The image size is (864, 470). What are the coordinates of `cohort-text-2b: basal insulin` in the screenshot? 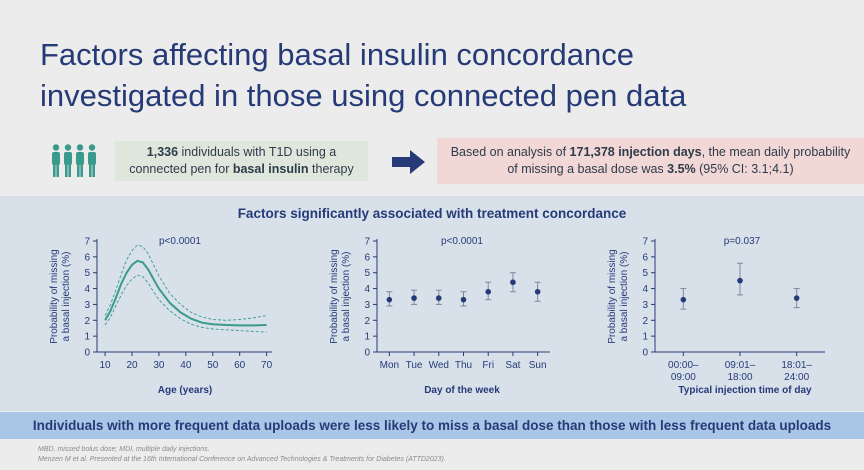 It's located at (270, 169).